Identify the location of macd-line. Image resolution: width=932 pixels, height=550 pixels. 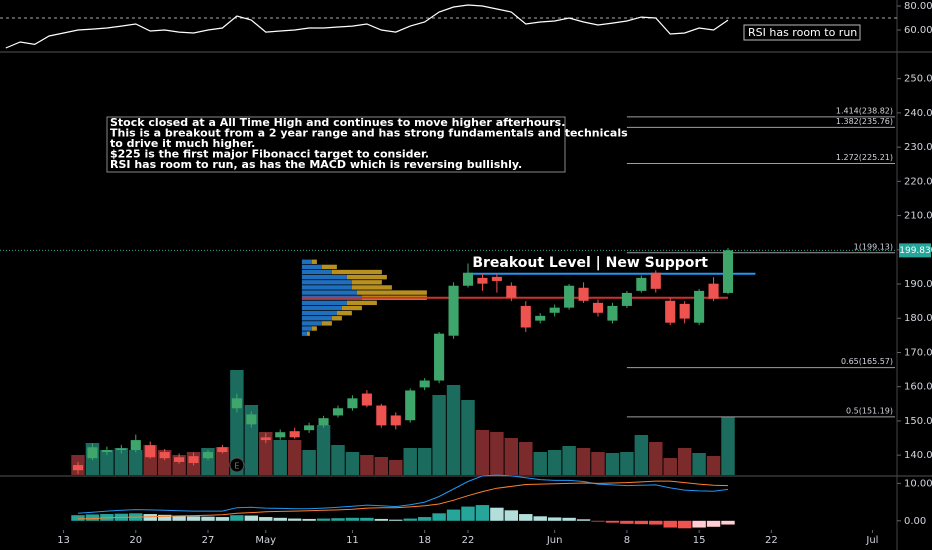
(403, 494).